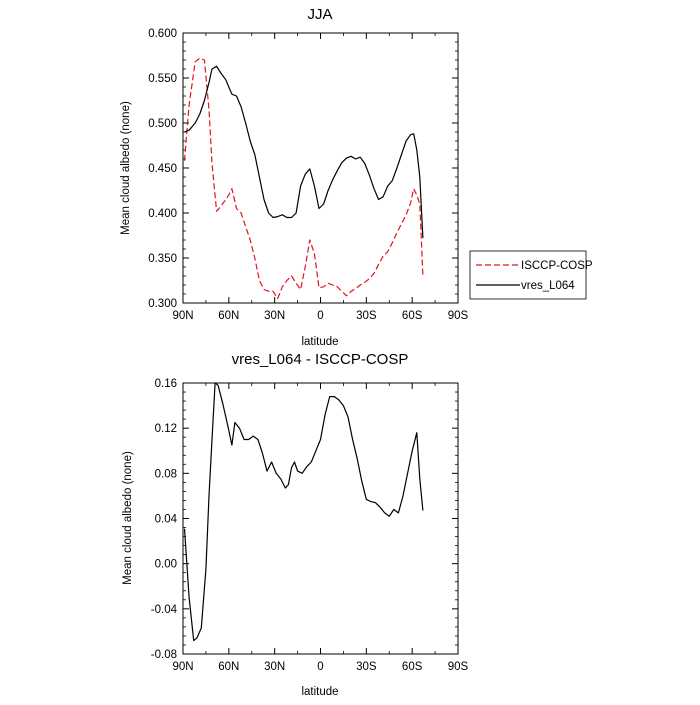 The height and width of the screenshot is (705, 700). I want to click on legend-box, so click(528, 275).